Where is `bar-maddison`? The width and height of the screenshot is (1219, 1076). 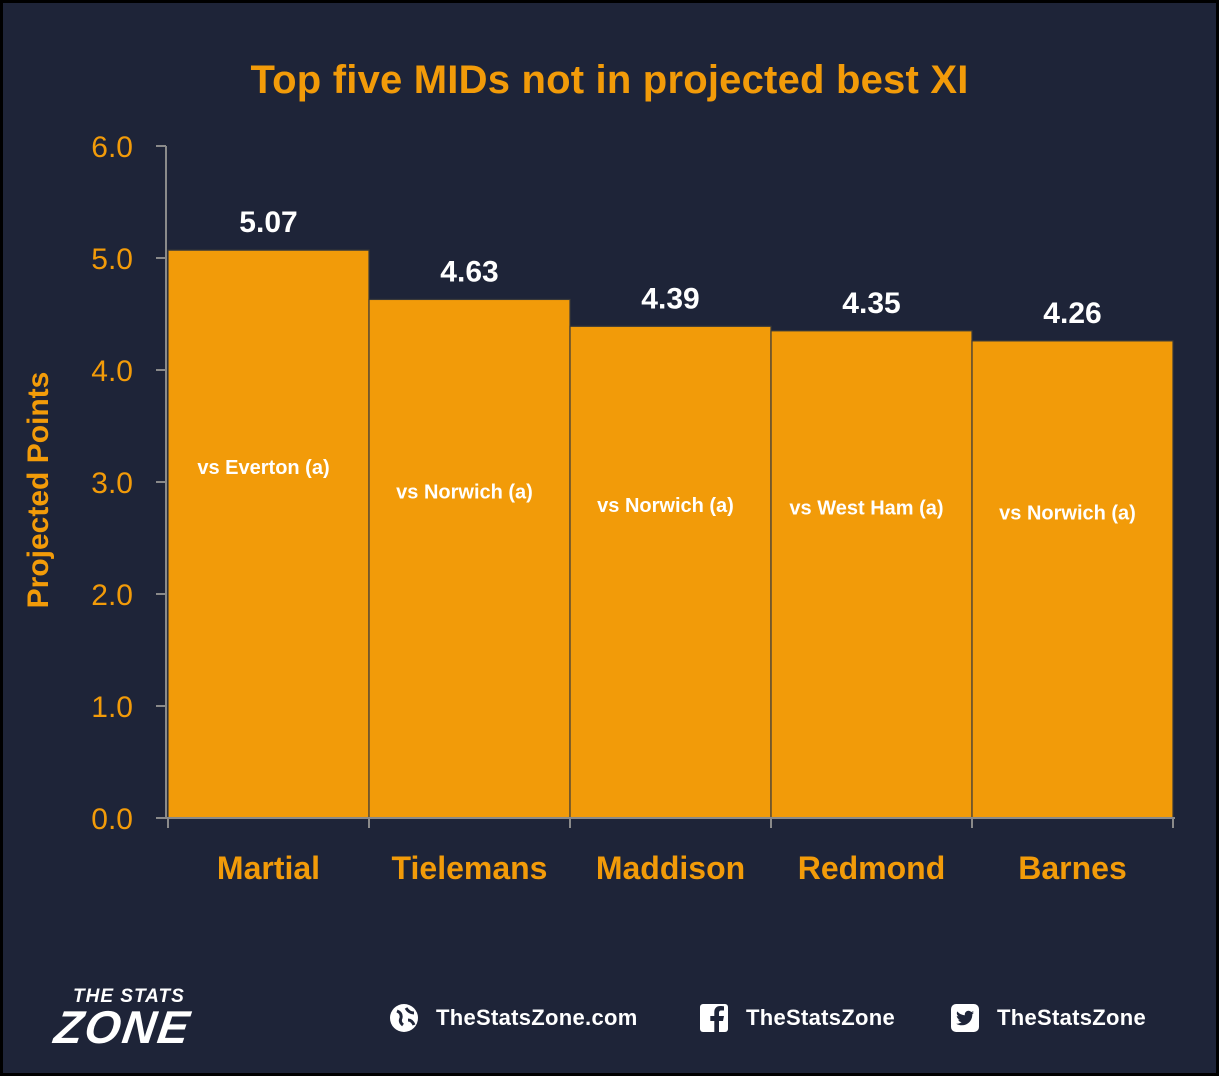
bar-maddison is located at coordinates (670, 572).